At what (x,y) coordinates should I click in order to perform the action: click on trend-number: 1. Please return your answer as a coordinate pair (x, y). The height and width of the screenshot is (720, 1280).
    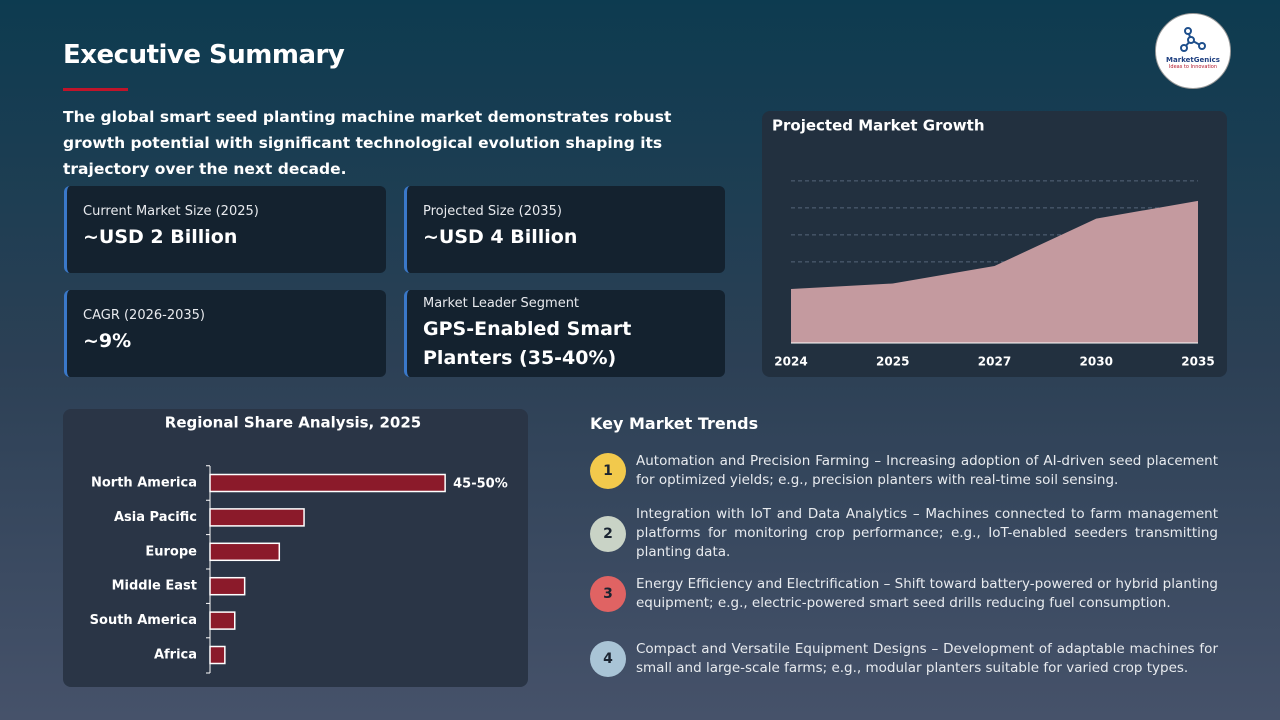
    Looking at the image, I should click on (608, 471).